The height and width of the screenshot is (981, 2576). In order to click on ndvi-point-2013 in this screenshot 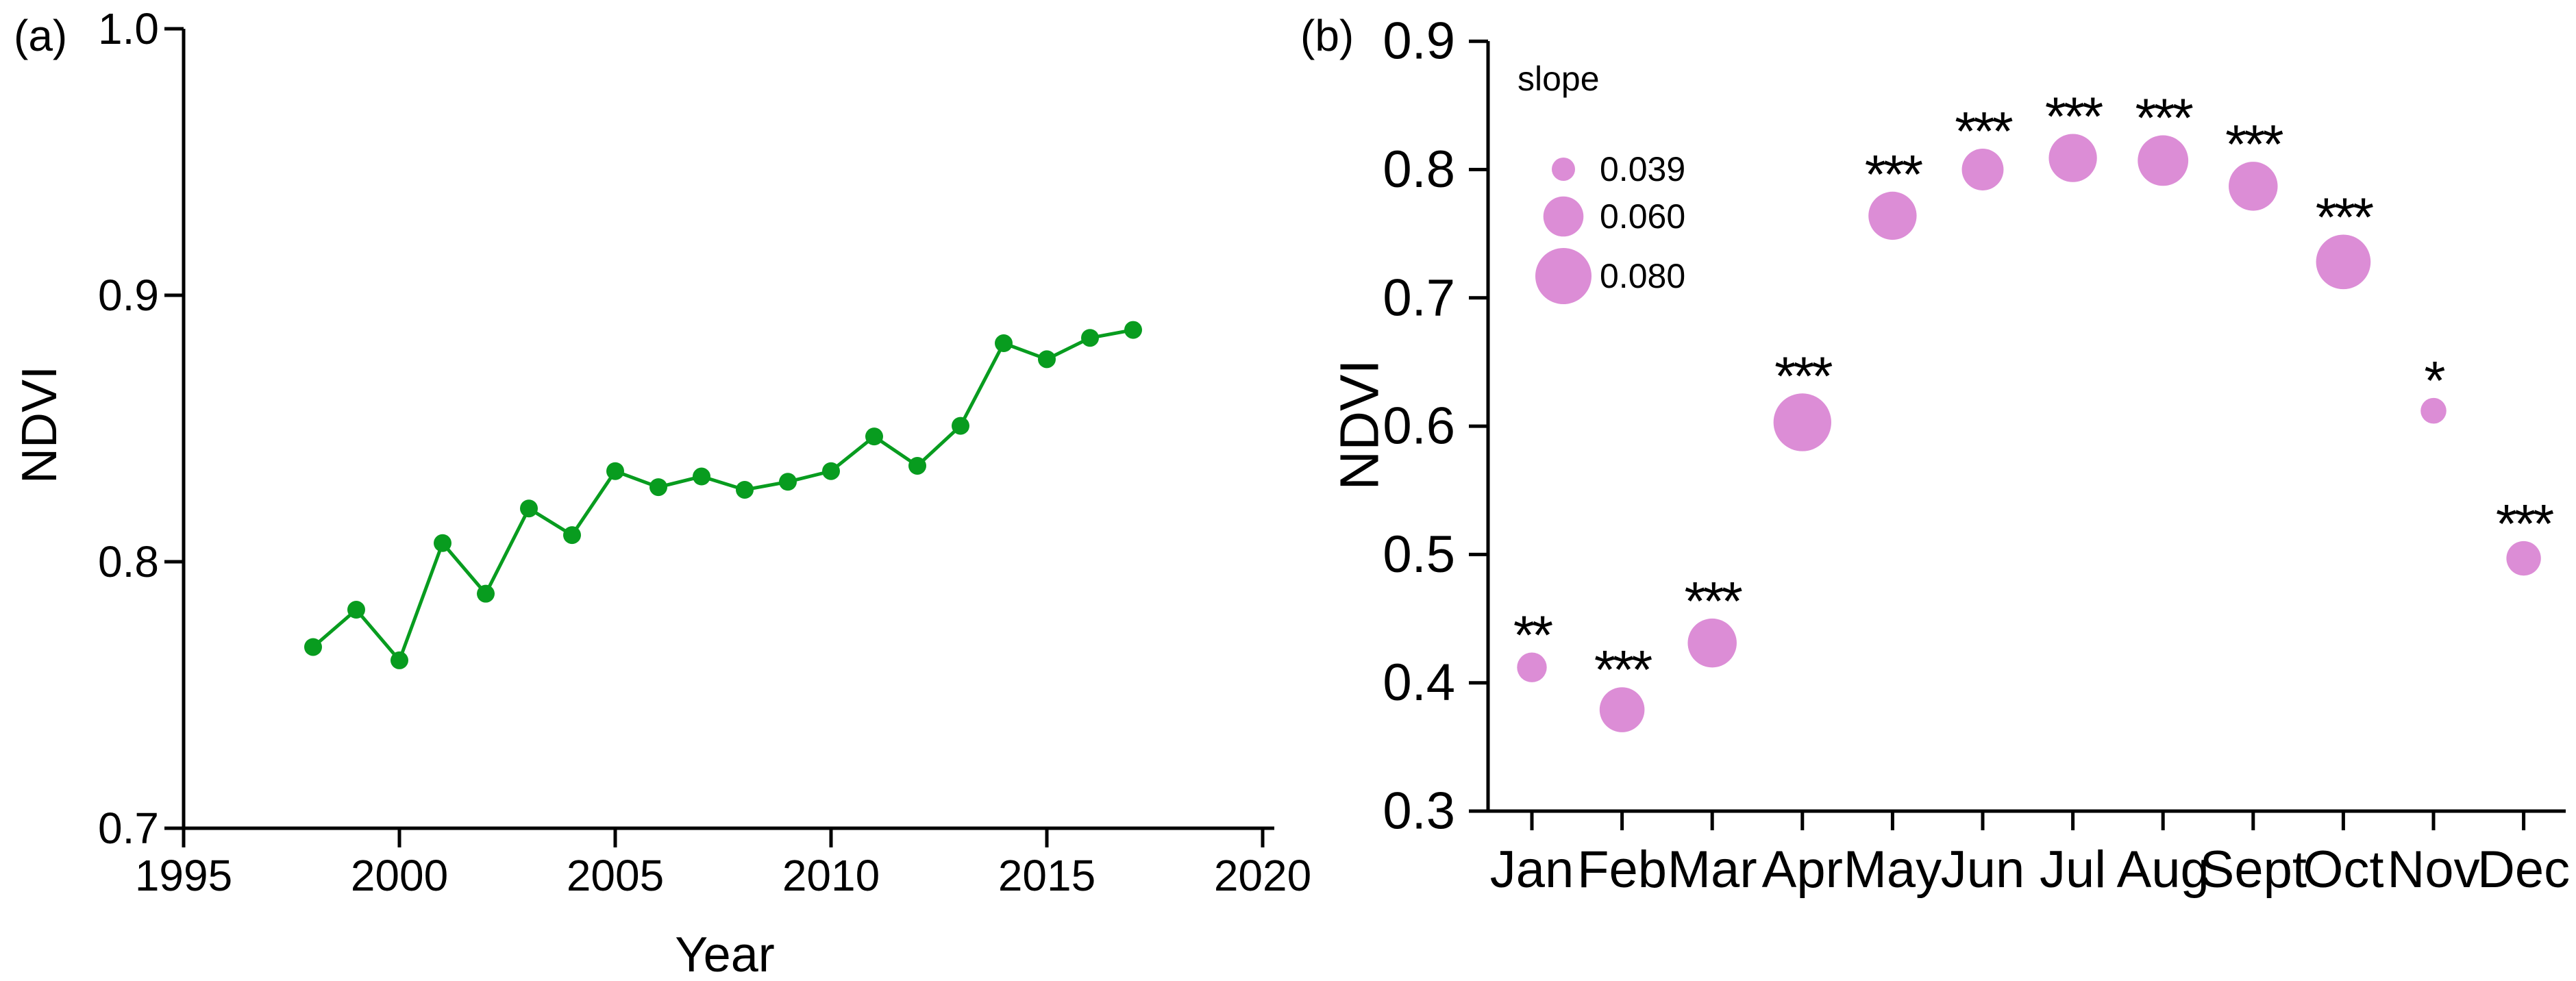, I will do `click(960, 426)`.